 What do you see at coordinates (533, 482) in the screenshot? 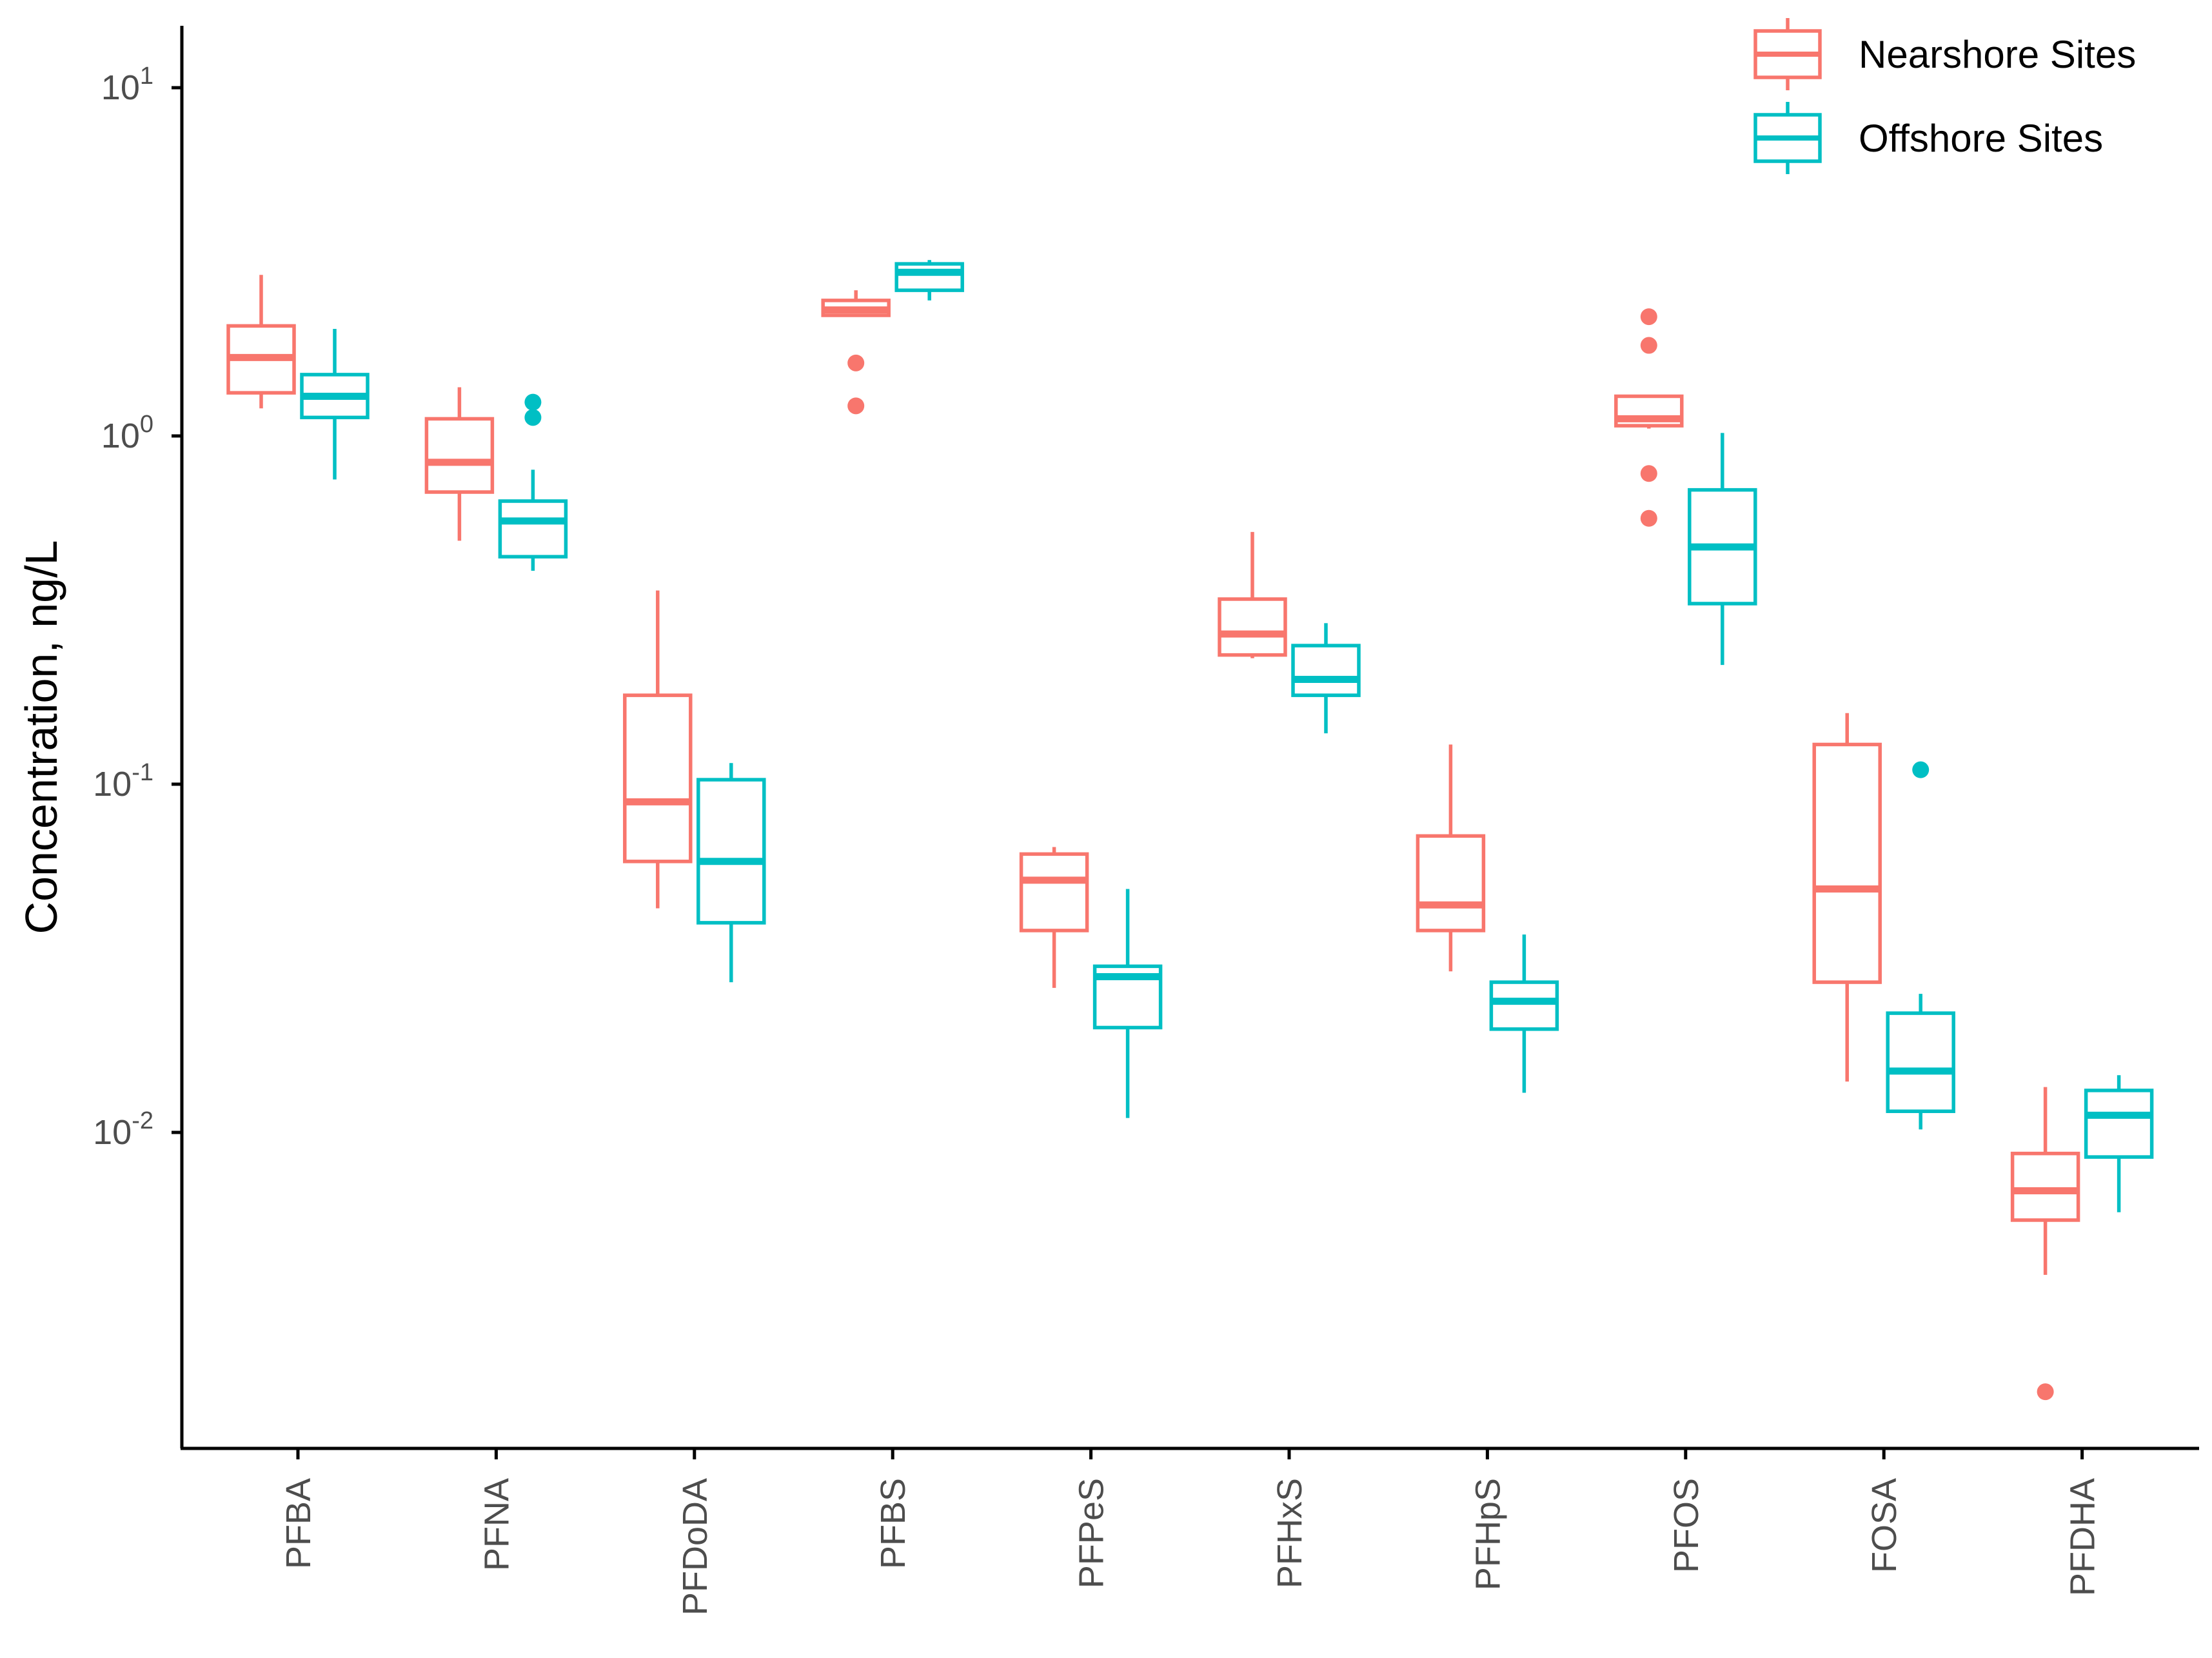
I see `box-offshore-sites-pfna` at bounding box center [533, 482].